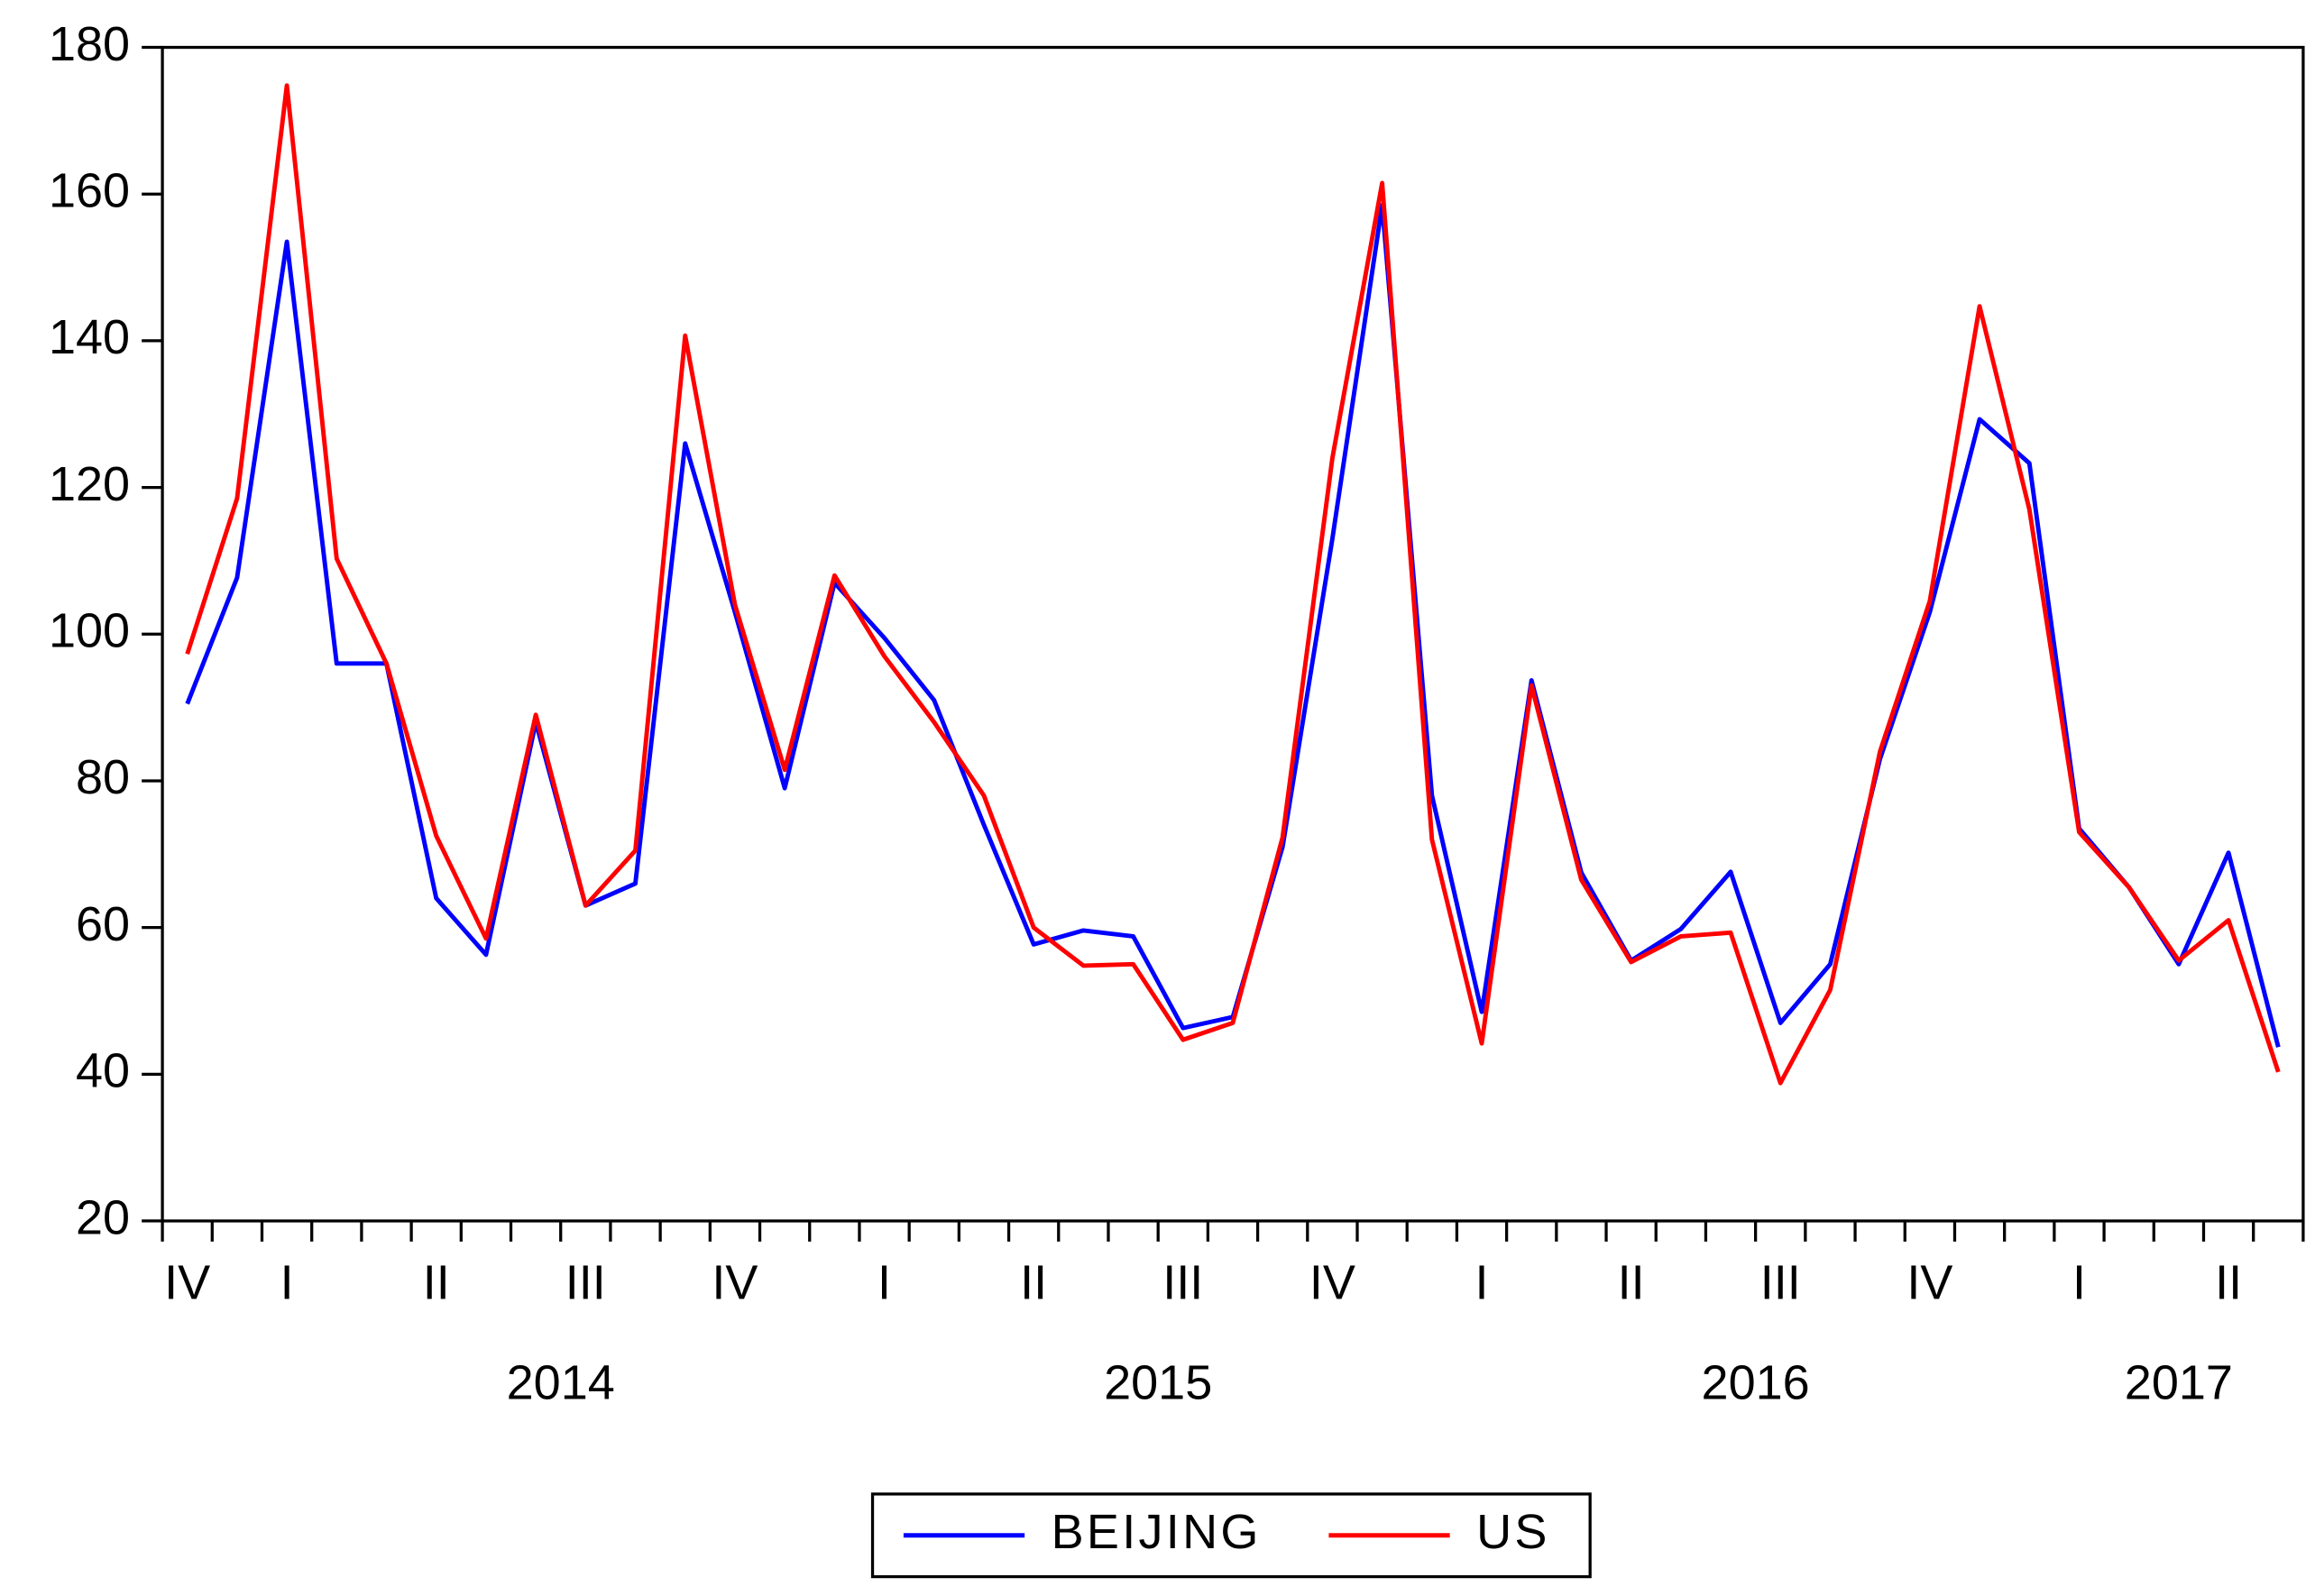 This screenshot has height=1596, width=2315. I want to click on y-tick-label: 180, so click(89, 44).